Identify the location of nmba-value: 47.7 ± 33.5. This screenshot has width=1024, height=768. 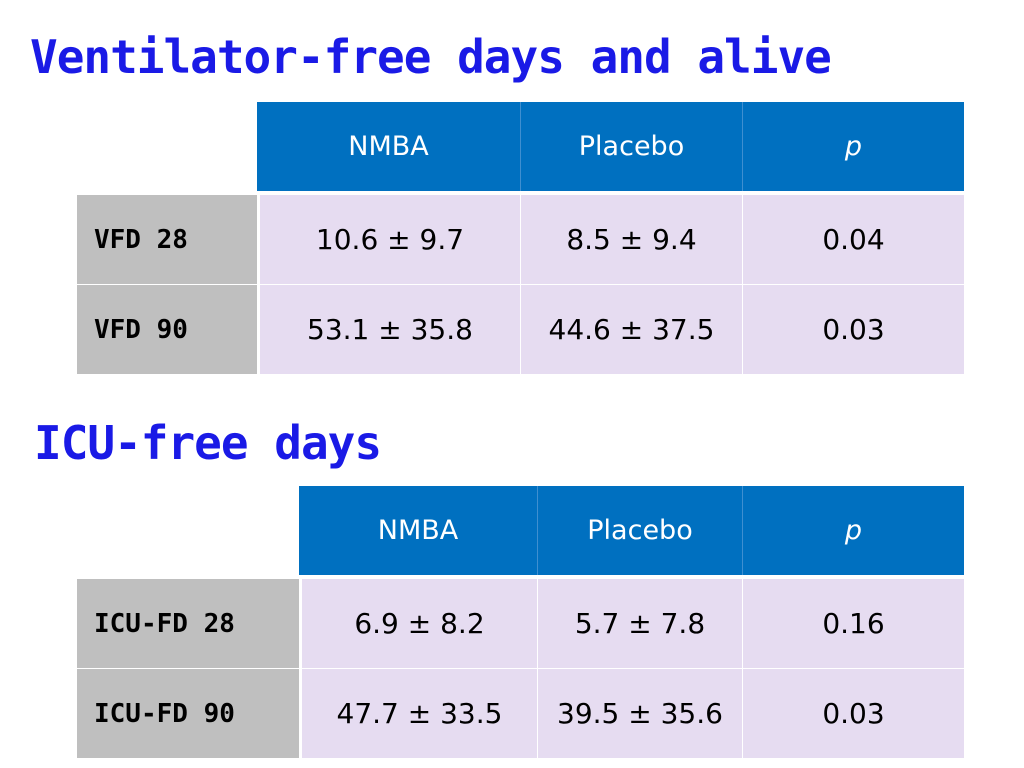
(418, 713).